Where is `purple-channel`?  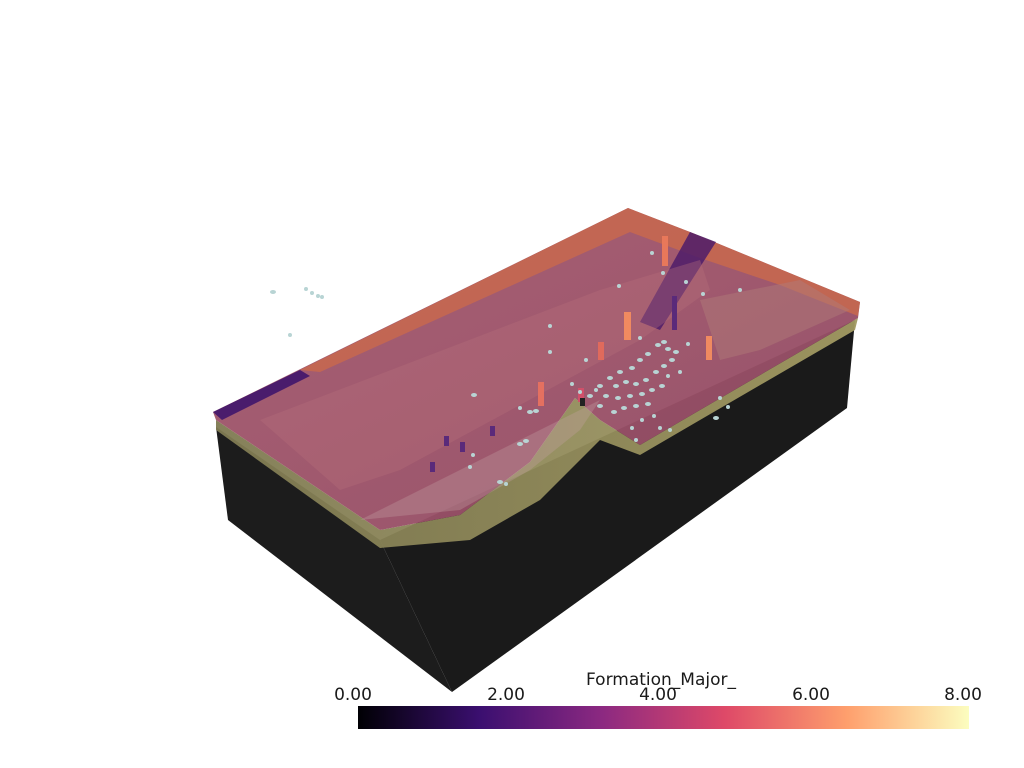 purple-channel is located at coordinates (678, 281).